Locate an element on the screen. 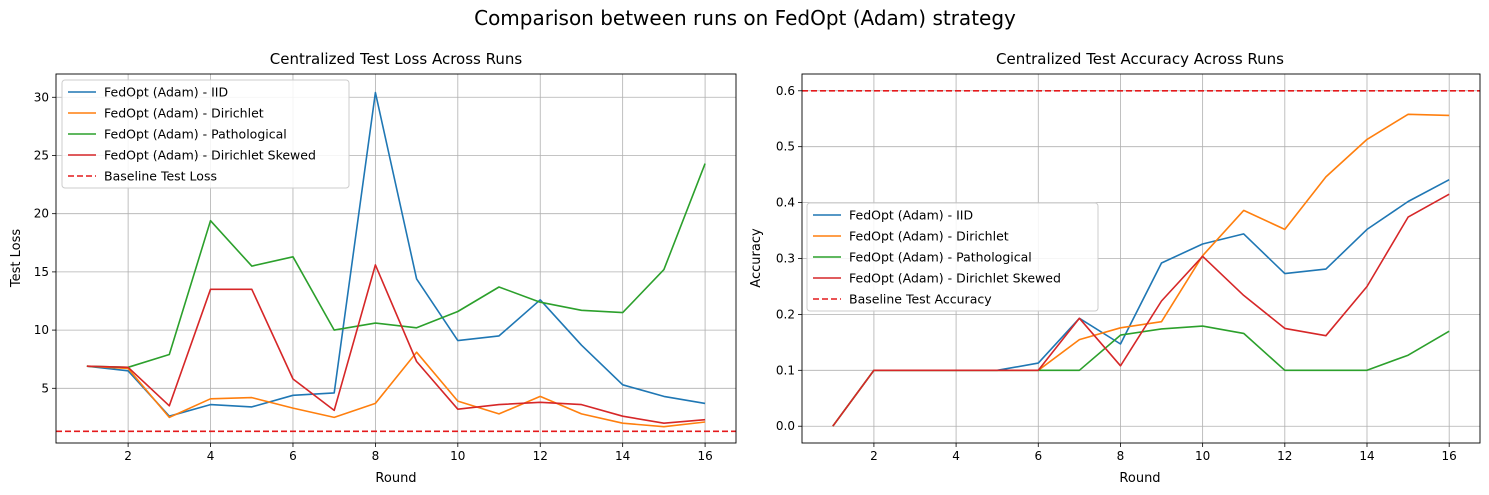 This screenshot has height=495, width=1489. loss-series-line-dirichlet-skewed is located at coordinates (396, 344).